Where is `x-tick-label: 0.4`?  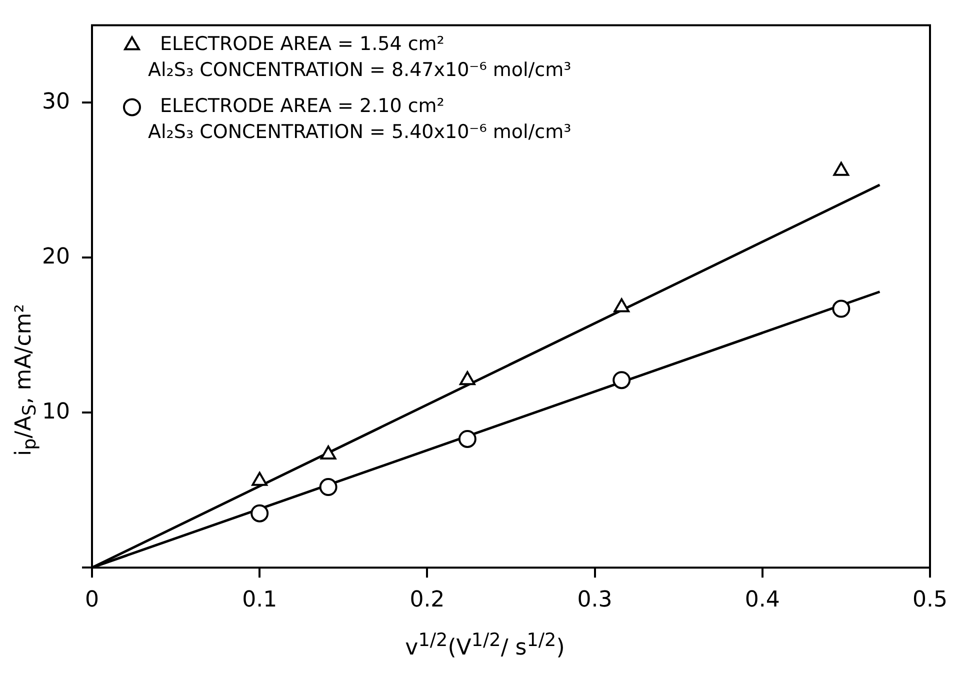 x-tick-label: 0.4 is located at coordinates (762, 600).